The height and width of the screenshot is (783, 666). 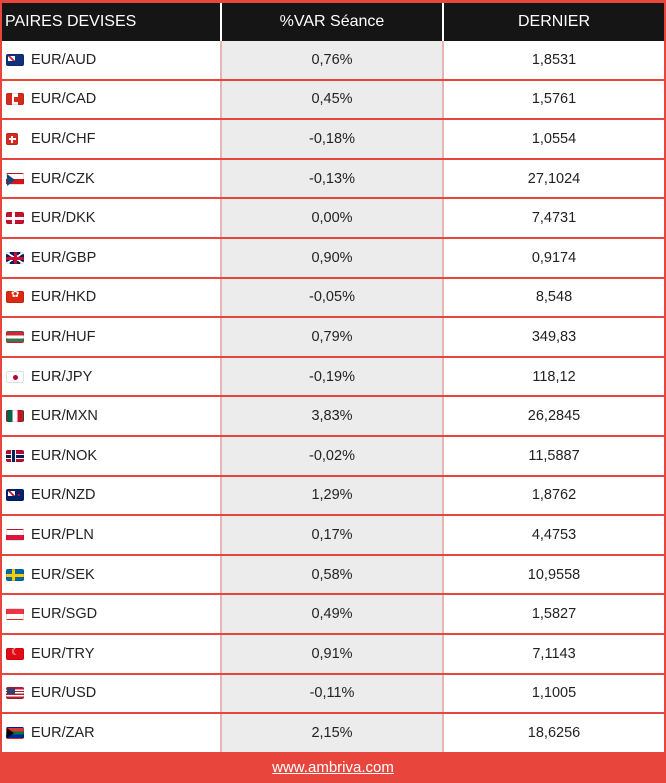 I want to click on last-price-cell: 7,1143, so click(x=553, y=654).